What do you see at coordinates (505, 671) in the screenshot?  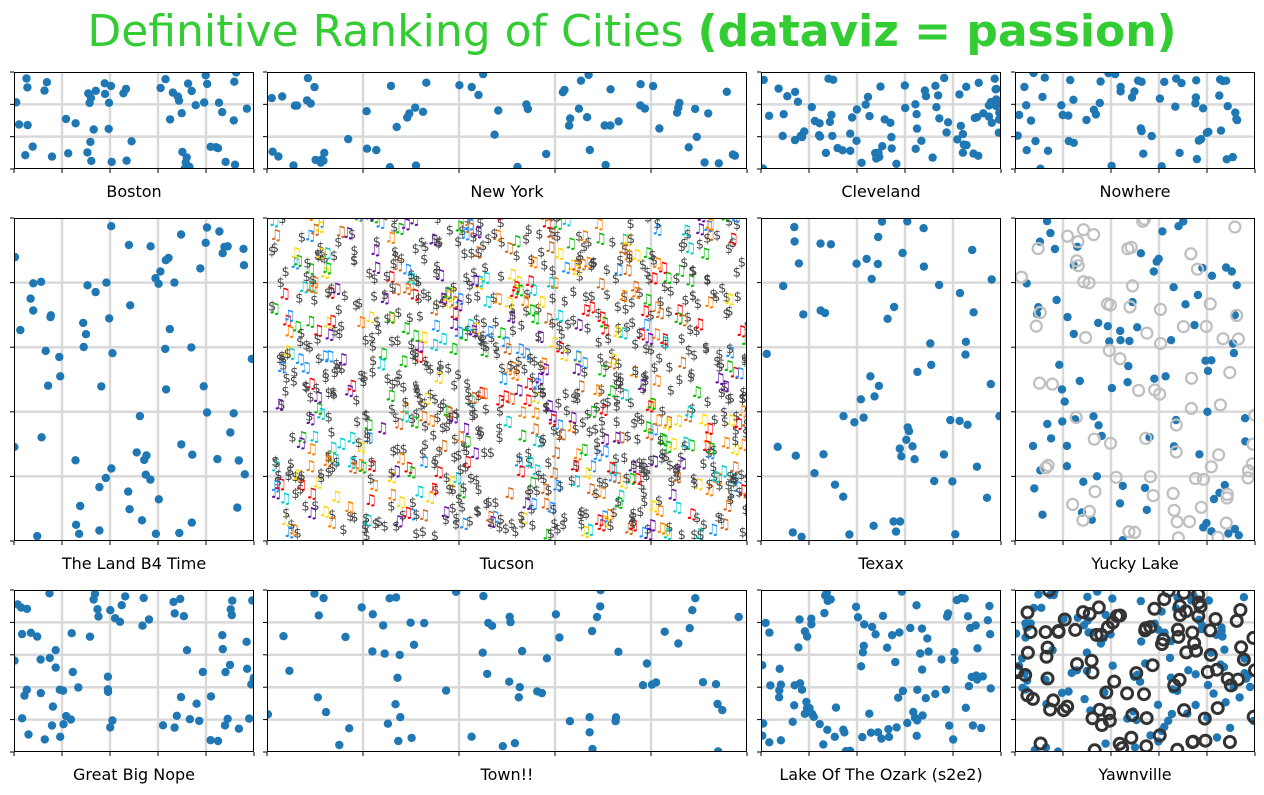 I see `marks-town` at bounding box center [505, 671].